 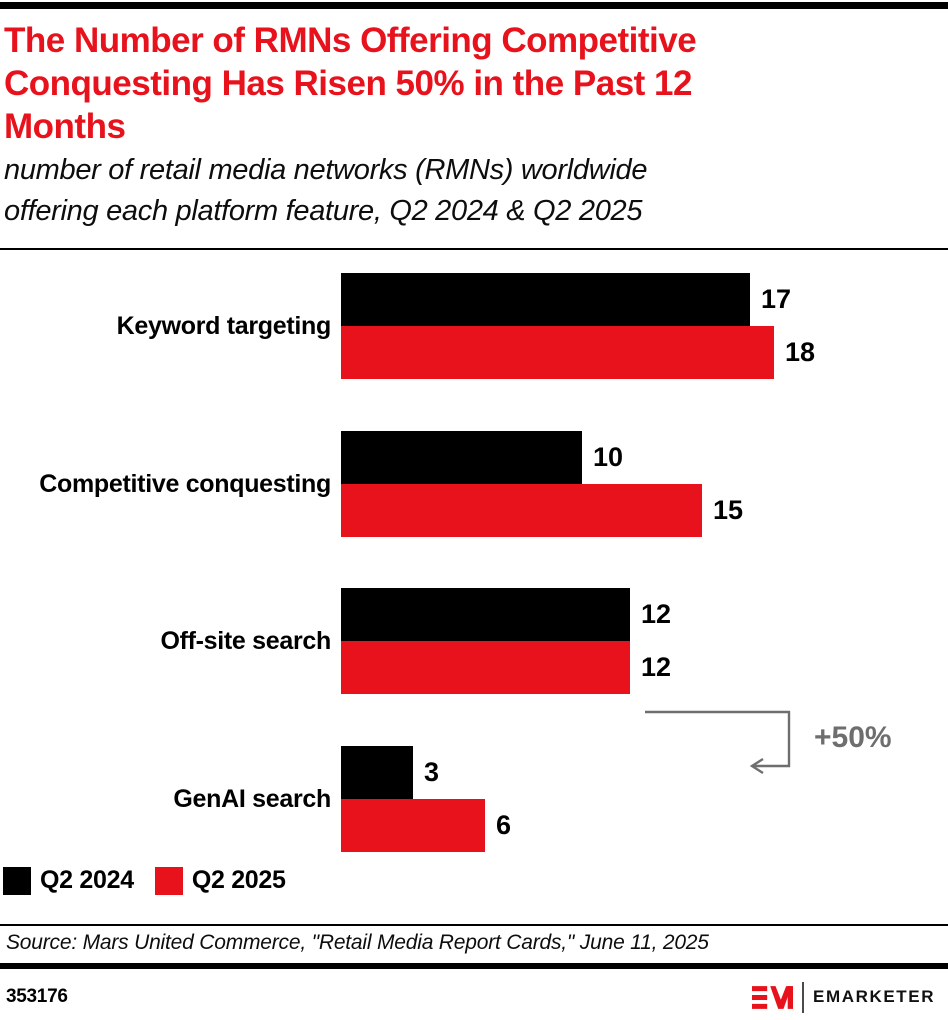 I want to click on legend-label-q2-2024: Q2 2024, so click(x=87, y=880).